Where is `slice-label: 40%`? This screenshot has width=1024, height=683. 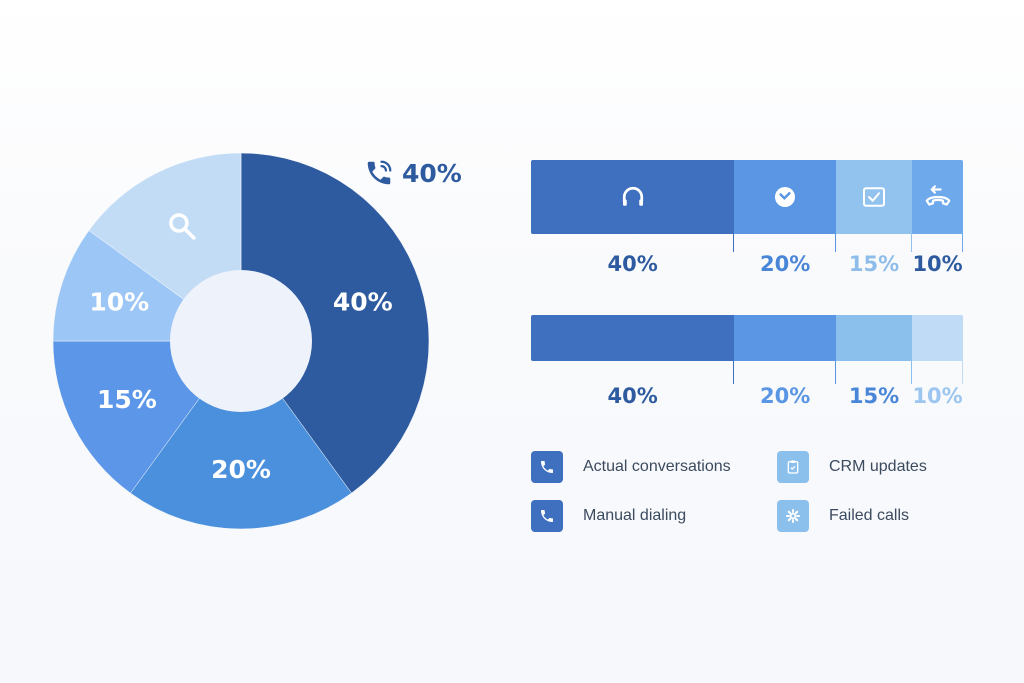
slice-label: 40% is located at coordinates (363, 301).